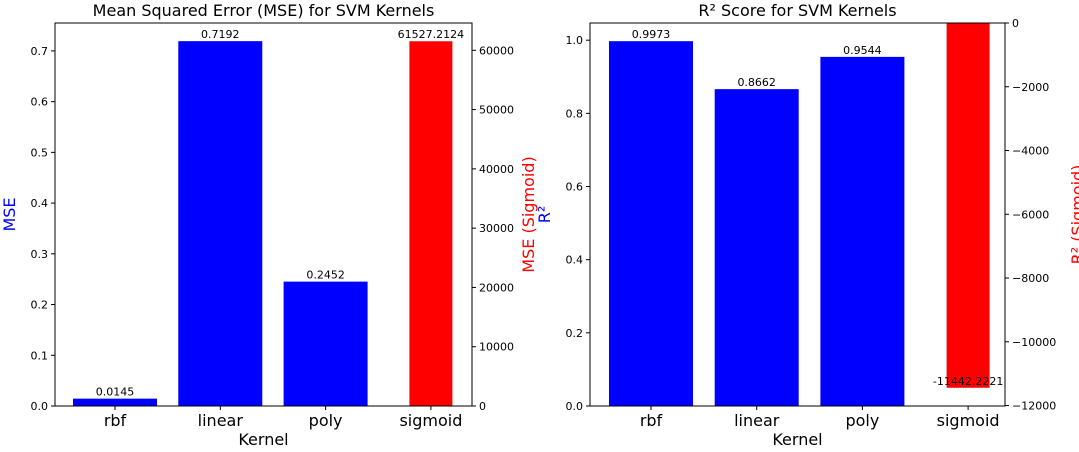  Describe the element at coordinates (40, 152) in the screenshot. I see `y-tick-label: 0.5` at that location.